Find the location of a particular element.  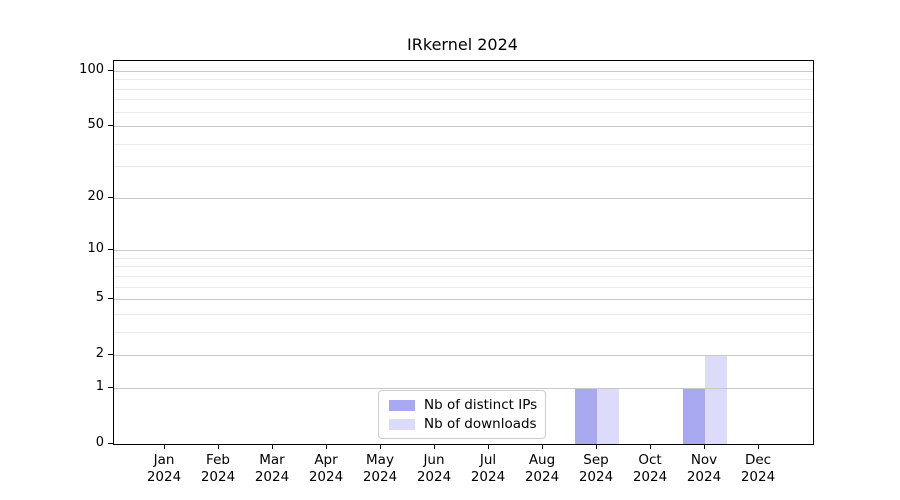

x-tick-mark-nov is located at coordinates (704, 446).